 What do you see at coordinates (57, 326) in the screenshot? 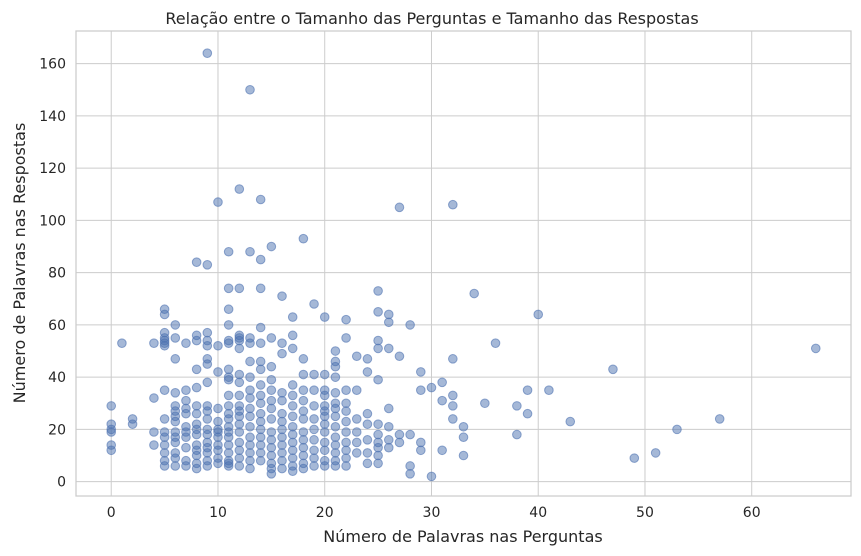
I see `y-tick-label: 60` at bounding box center [57, 326].